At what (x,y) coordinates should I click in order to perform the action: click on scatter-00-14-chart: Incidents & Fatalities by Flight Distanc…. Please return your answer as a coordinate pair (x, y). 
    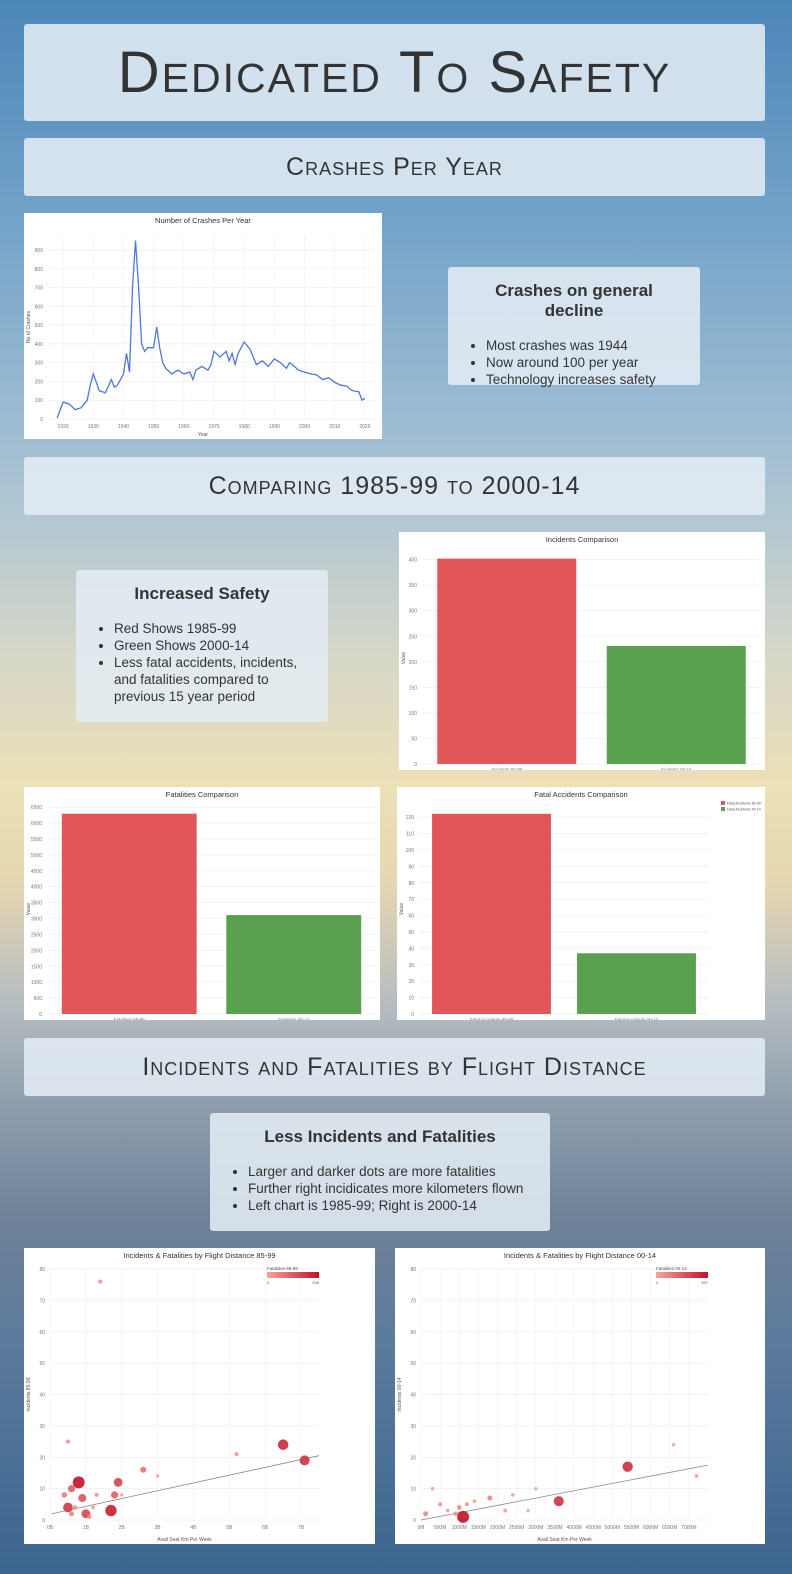
    Looking at the image, I should click on (580, 1396).